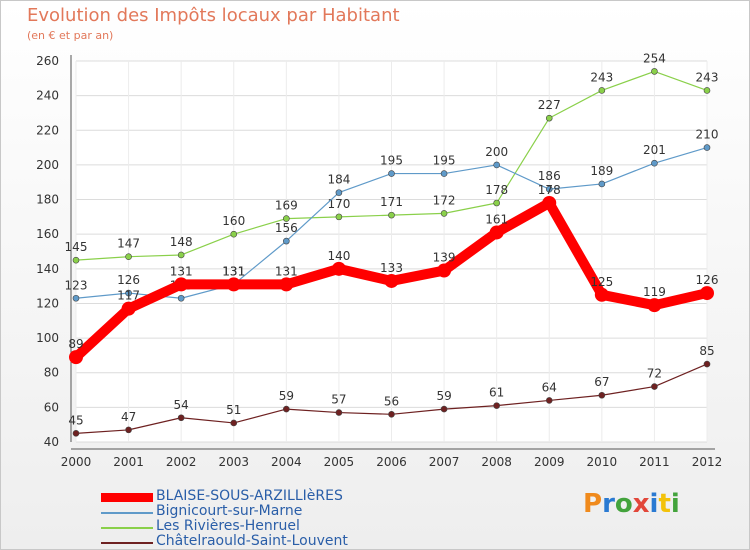 This screenshot has height=550, width=750. I want to click on x-tick-label: 2009, so click(549, 462).